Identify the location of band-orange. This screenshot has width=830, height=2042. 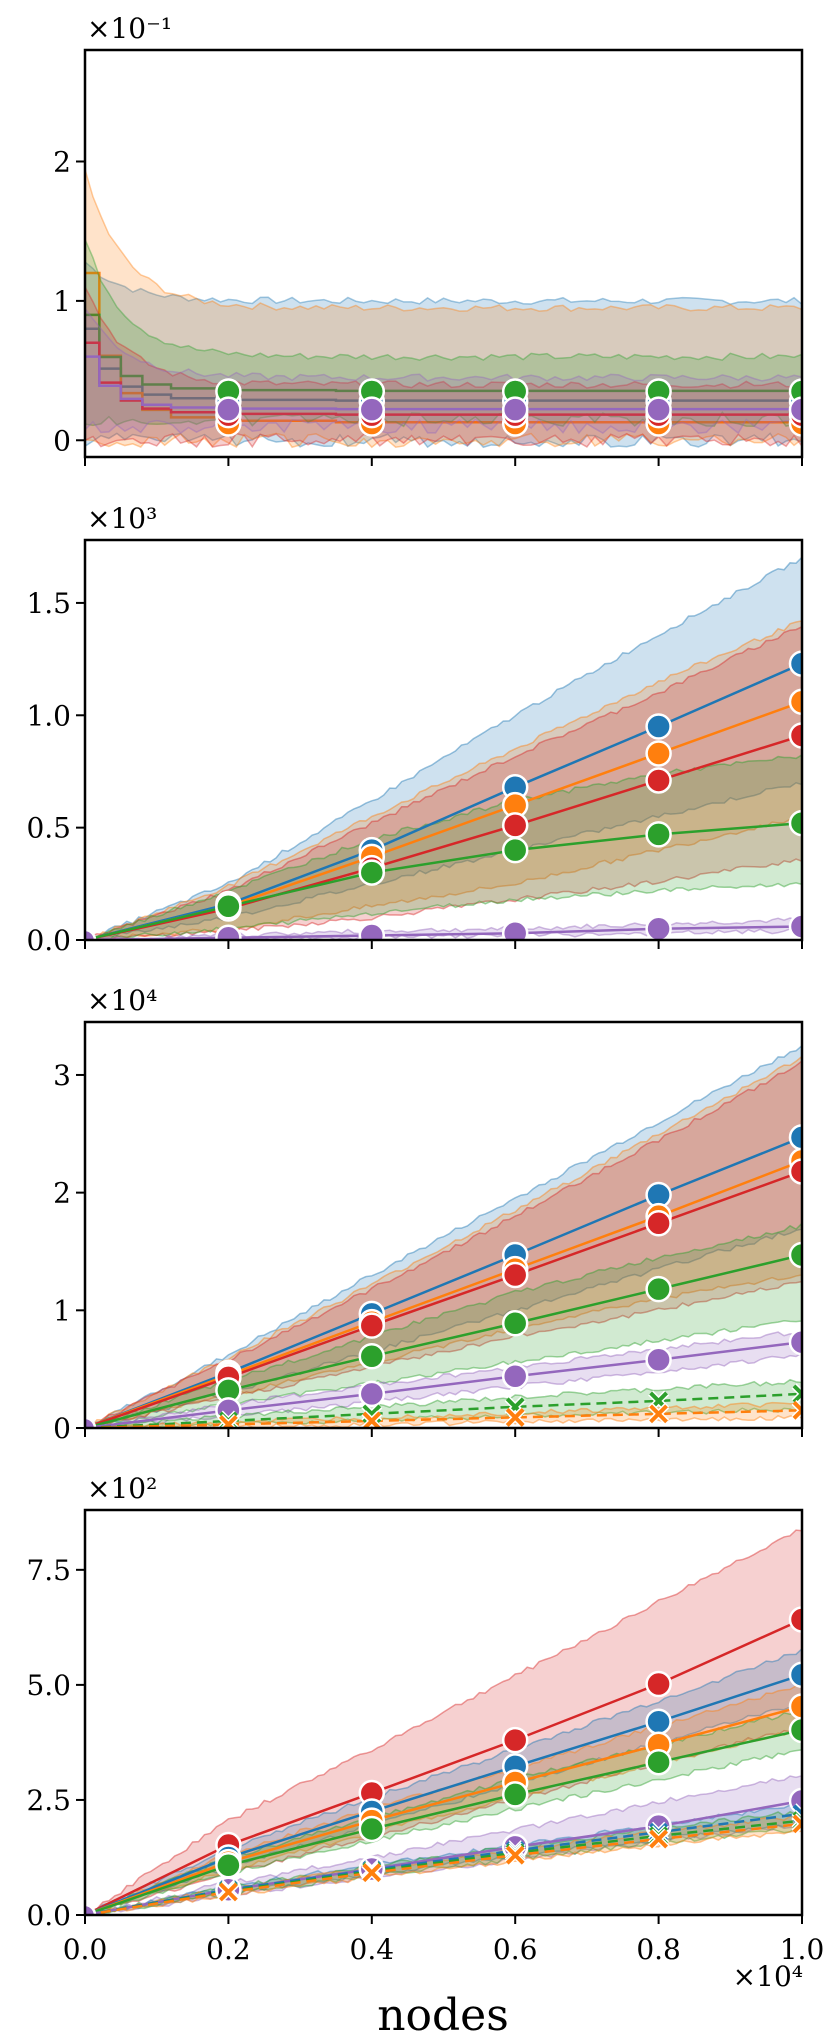
(443, 309).